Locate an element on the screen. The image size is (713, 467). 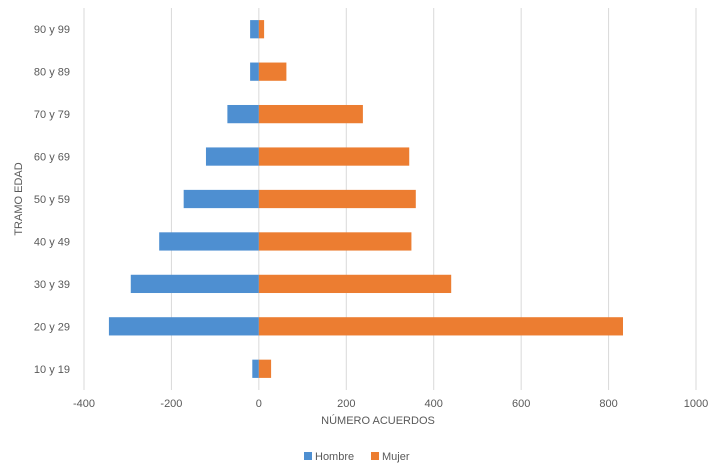
x-tick-label: 600 is located at coordinates (521, 404).